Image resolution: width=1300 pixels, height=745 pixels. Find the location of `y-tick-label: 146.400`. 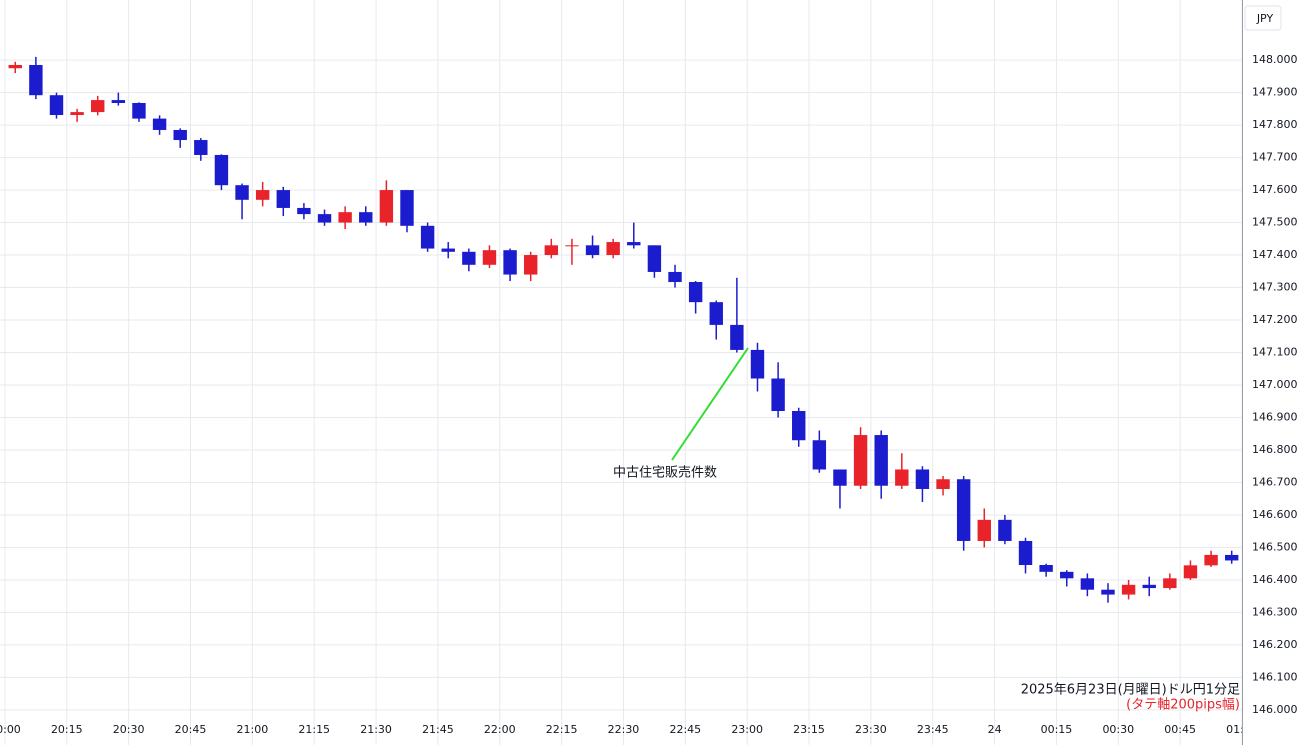

y-tick-label: 146.400 is located at coordinates (1275, 579).